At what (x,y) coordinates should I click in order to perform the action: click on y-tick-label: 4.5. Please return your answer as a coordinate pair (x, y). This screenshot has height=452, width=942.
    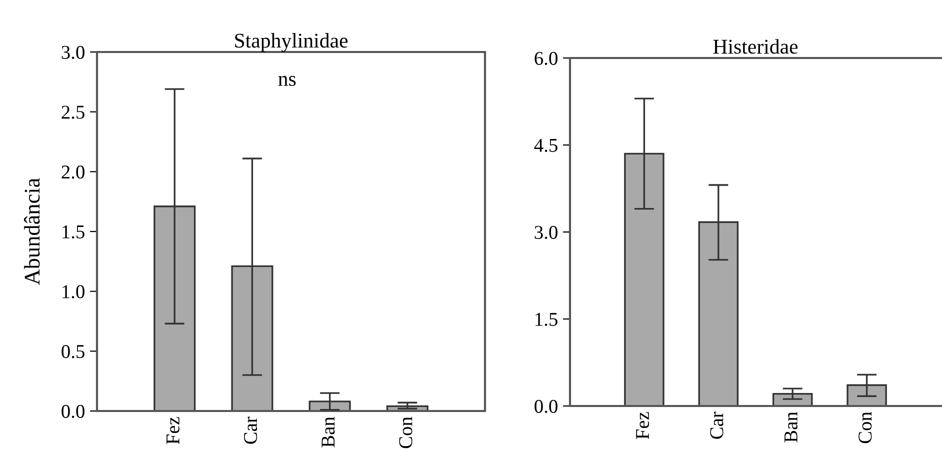
    Looking at the image, I should click on (546, 145).